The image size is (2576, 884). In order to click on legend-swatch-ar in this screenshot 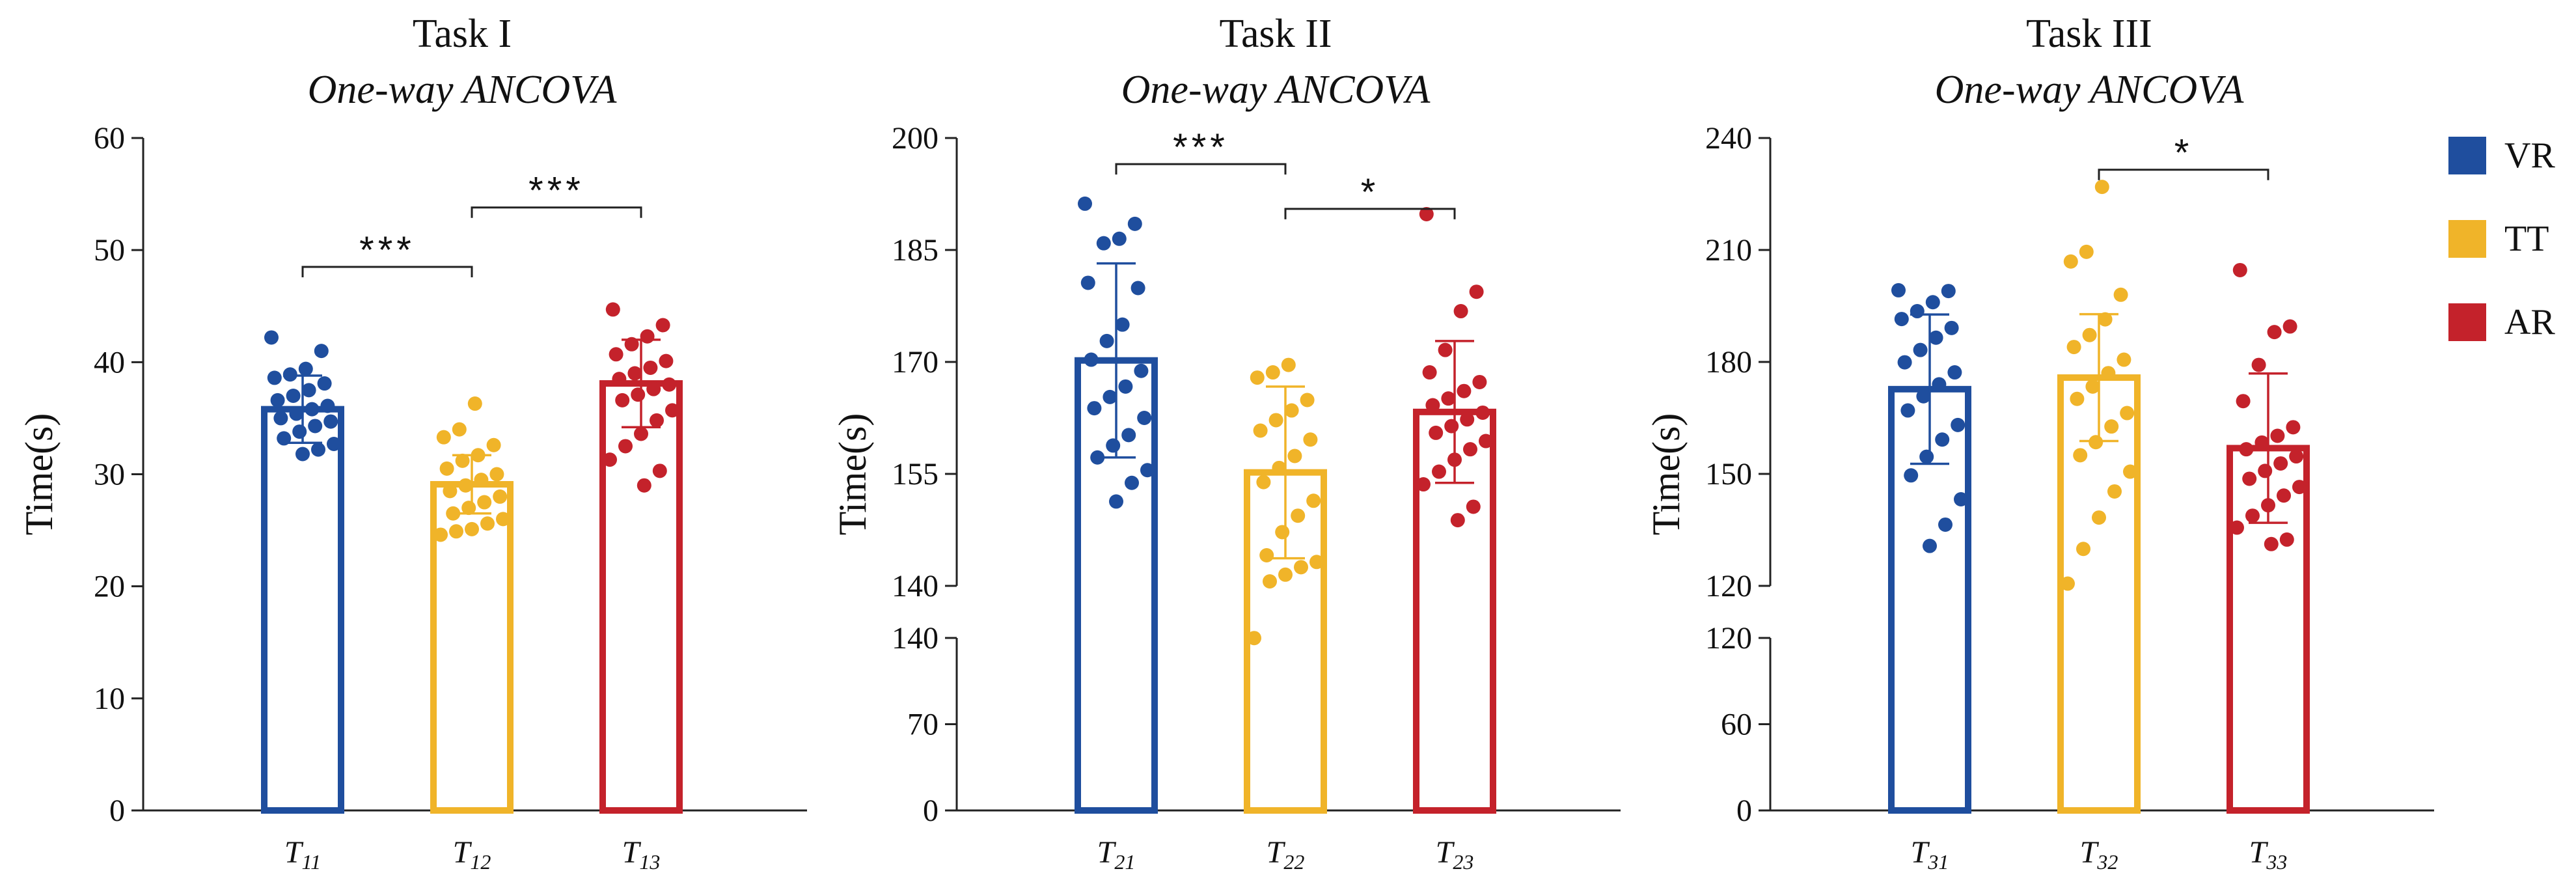, I will do `click(2467, 322)`.